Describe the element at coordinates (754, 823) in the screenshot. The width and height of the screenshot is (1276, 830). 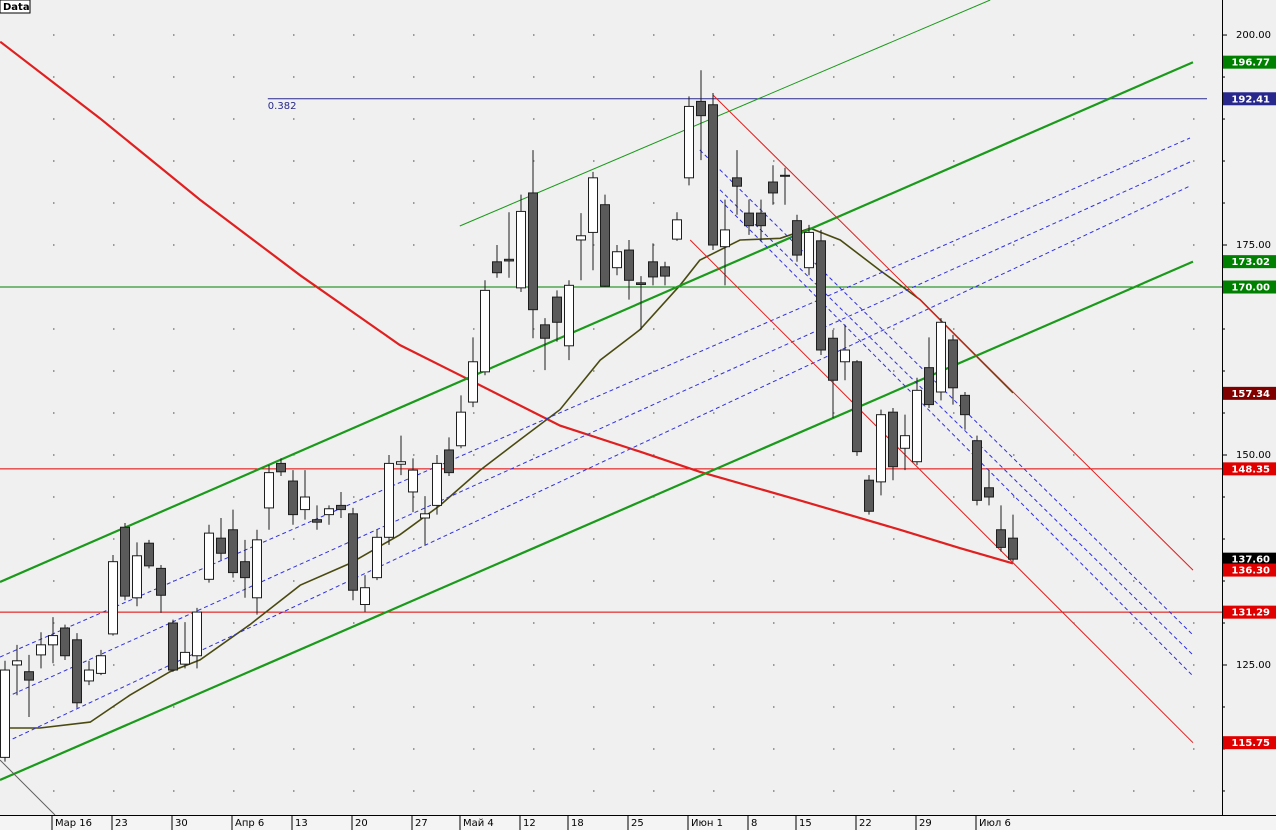
I see `x-tick-label: 8` at that location.